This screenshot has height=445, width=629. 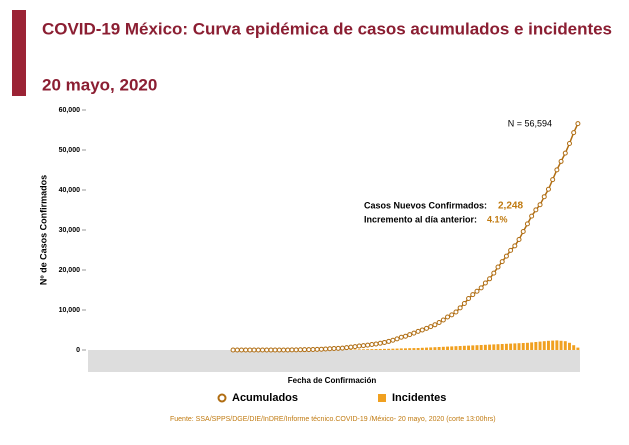 I want to click on y-tick-label: 30,000, so click(x=70, y=230).